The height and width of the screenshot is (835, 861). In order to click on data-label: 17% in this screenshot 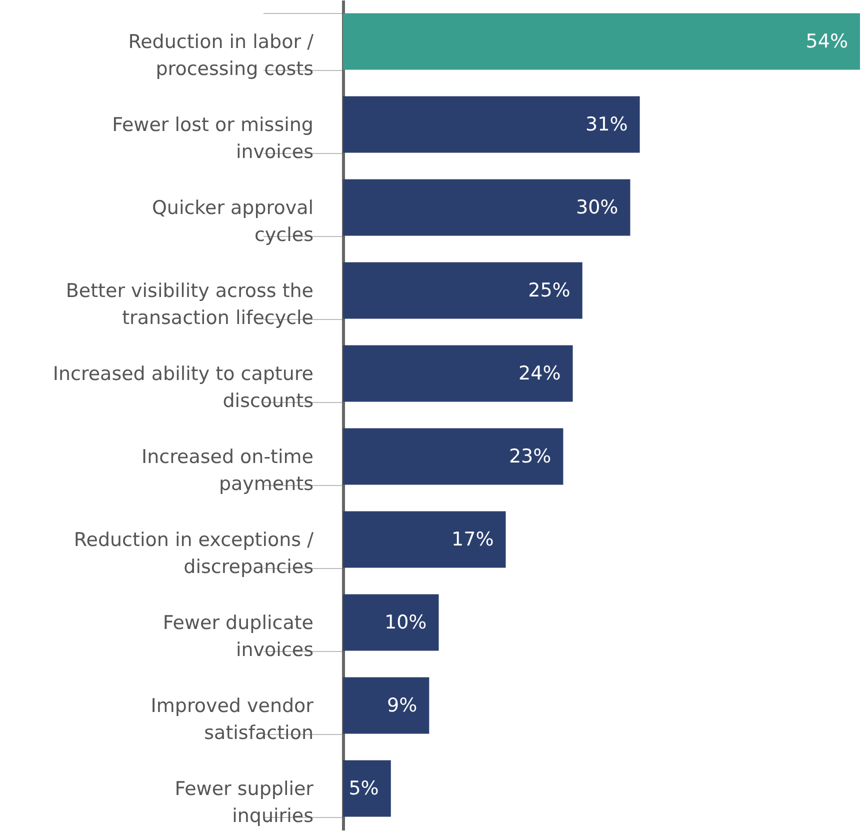, I will do `click(473, 539)`.